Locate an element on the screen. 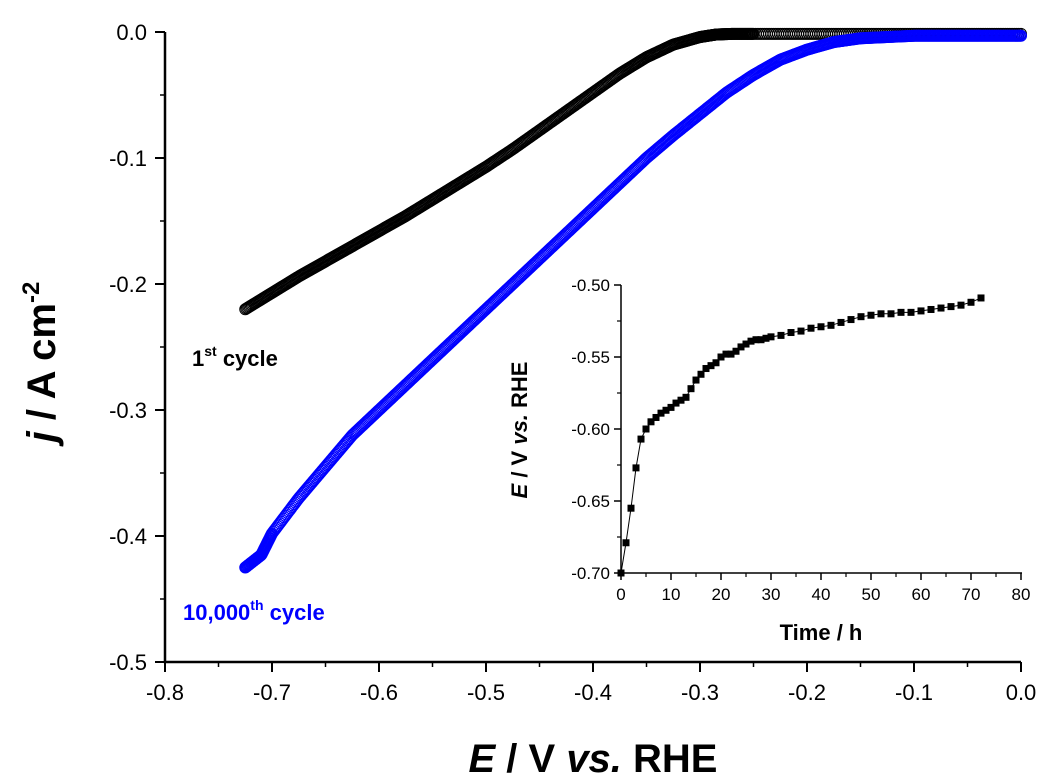 This screenshot has width=1042, height=783. inset-y-title-italic: E is located at coordinates (519, 490).